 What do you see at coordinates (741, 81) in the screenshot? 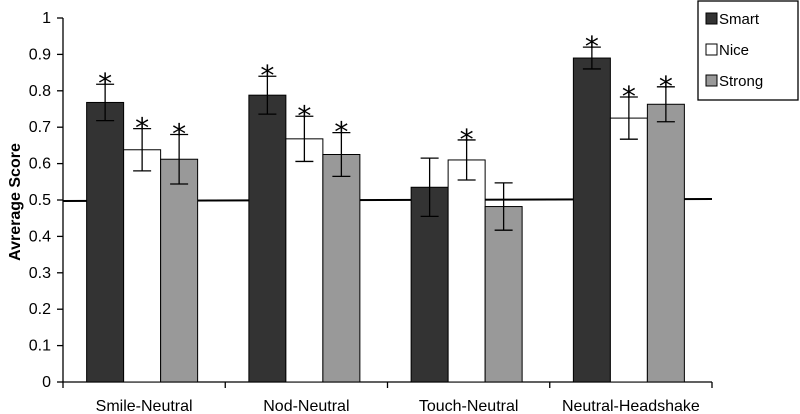
I see `legend-label-strong: Strong` at bounding box center [741, 81].